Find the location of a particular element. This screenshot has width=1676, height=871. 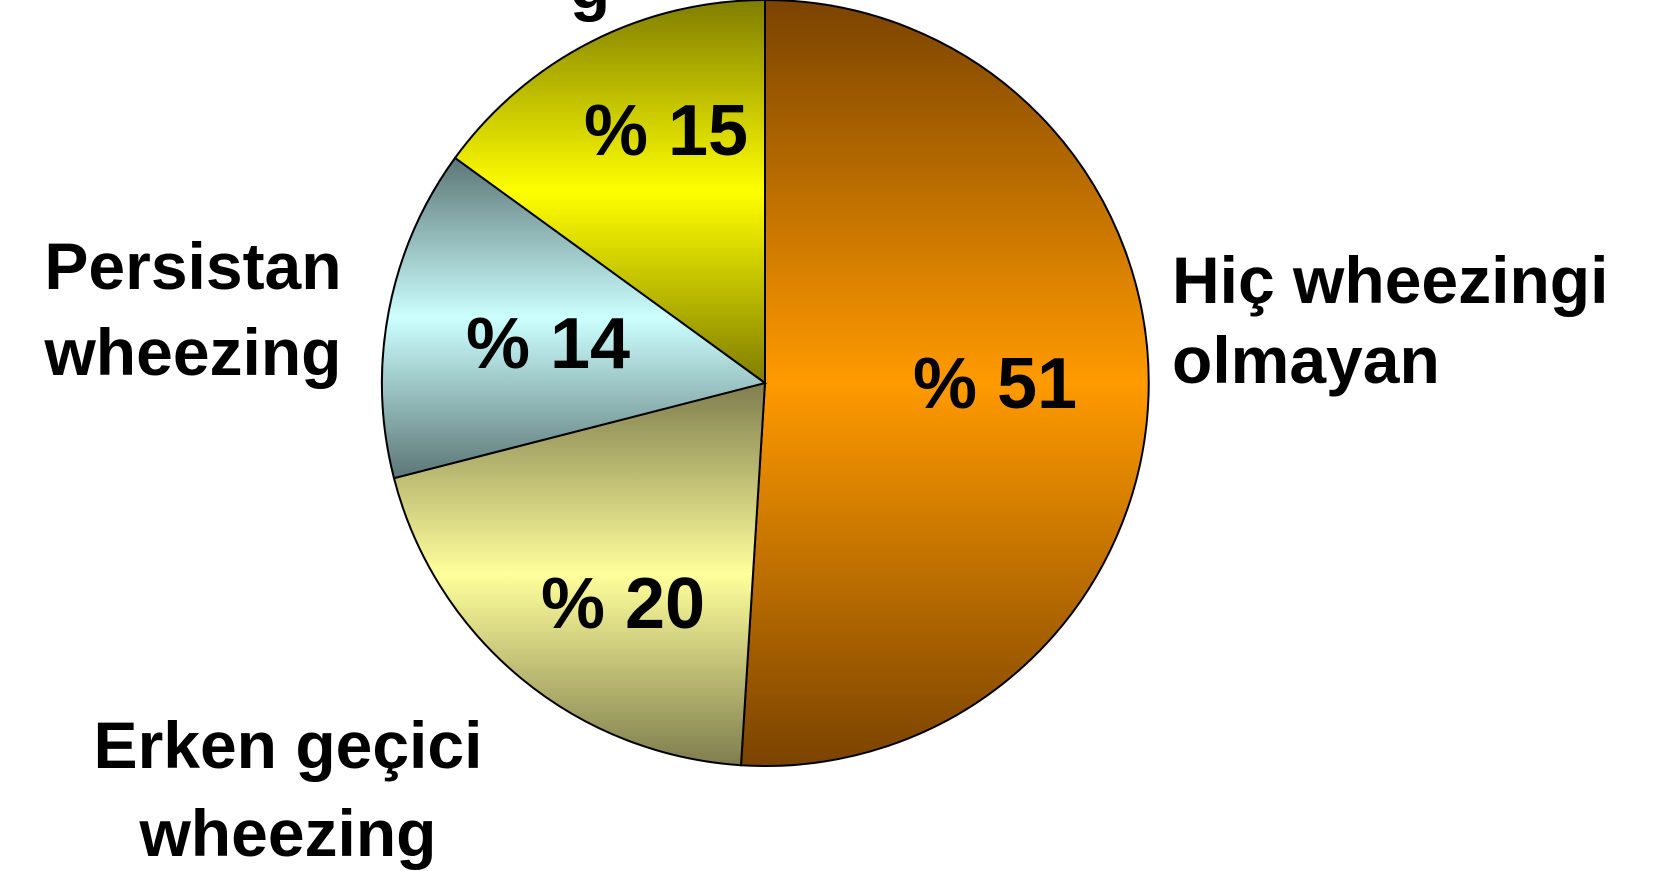

pie-slice-persistan-wheezing is located at coordinates (574, 318).